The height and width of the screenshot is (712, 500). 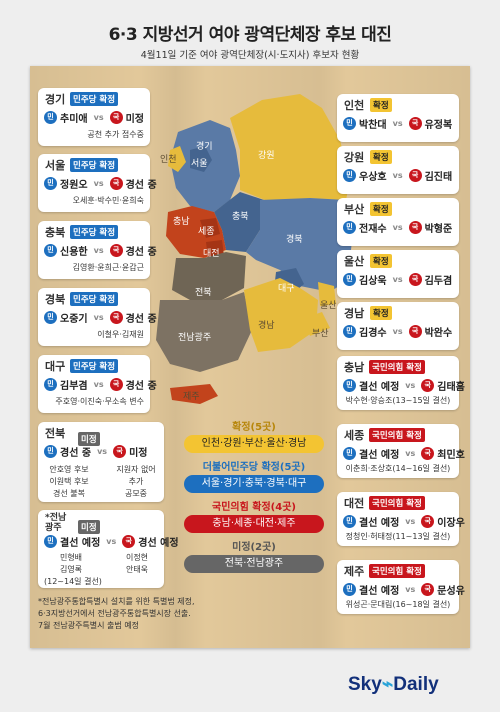 I want to click on minju-candidate: 김부겸, so click(x=74, y=386).